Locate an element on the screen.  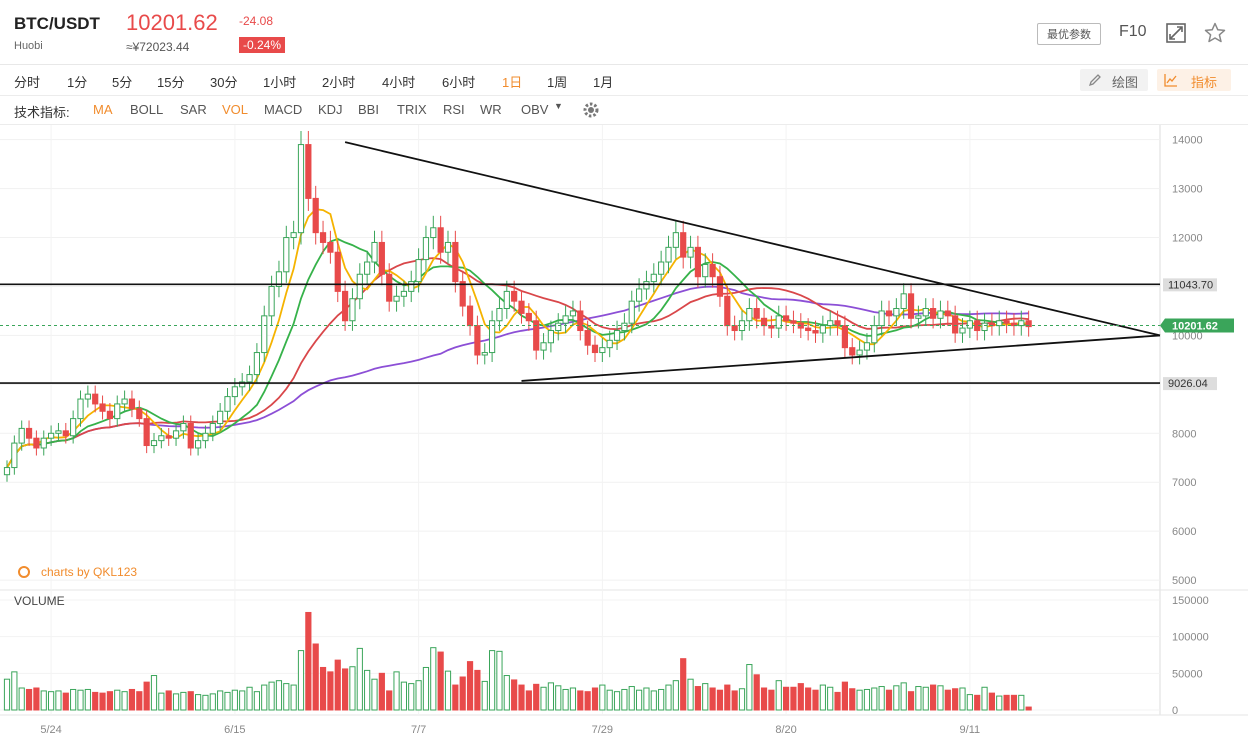
timeframe-1w: 1周 is located at coordinates (557, 82).